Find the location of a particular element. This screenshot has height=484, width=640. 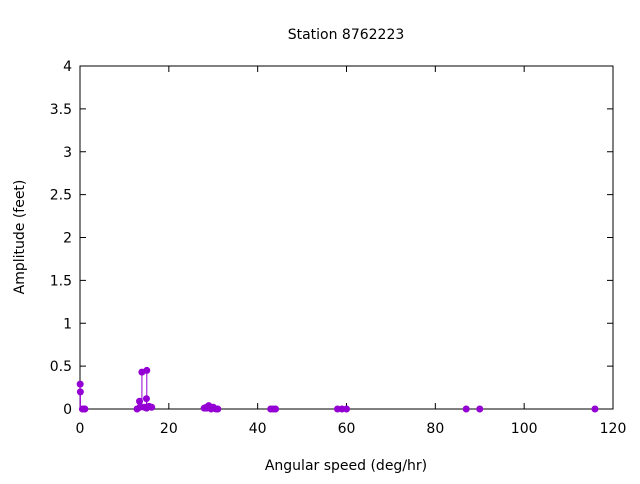

x-tick-label: 20 is located at coordinates (169, 429).